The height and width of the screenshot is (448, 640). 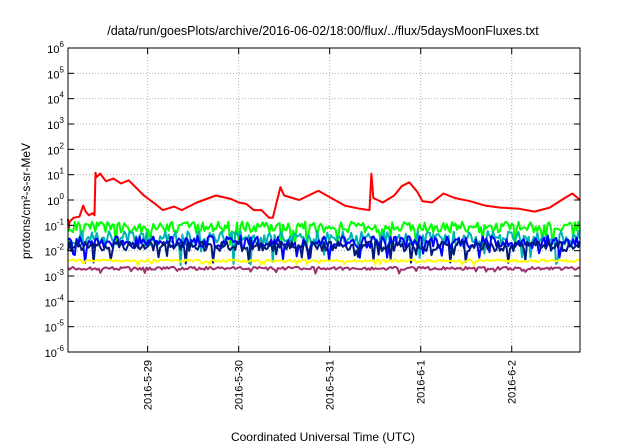 I want to click on y-tick-label: 10⁴, so click(x=55, y=99).